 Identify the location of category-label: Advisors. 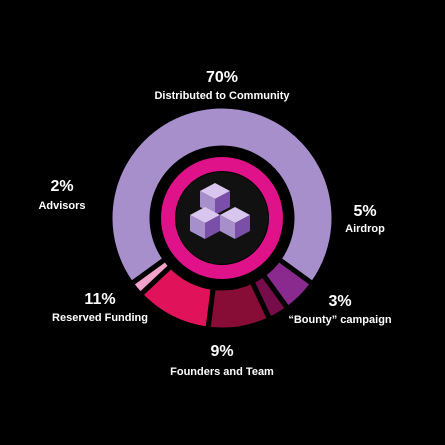
(61, 206).